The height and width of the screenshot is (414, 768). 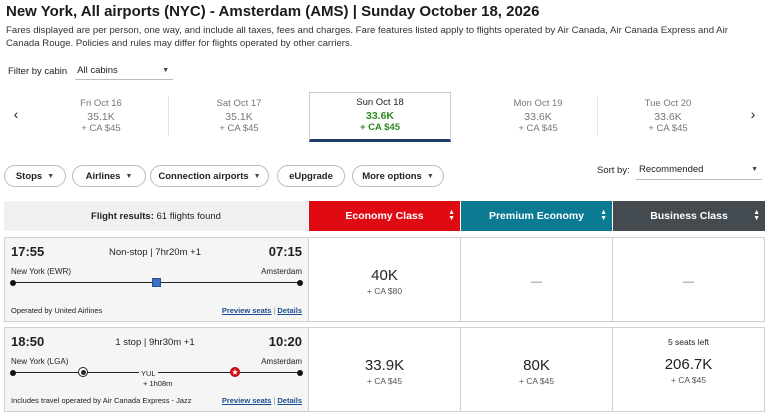 What do you see at coordinates (384, 365) in the screenshot?
I see `fare-points: 33.9K` at bounding box center [384, 365].